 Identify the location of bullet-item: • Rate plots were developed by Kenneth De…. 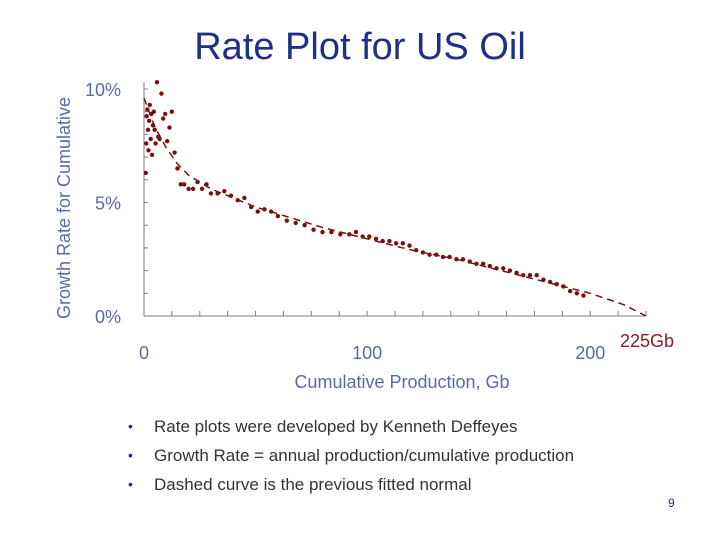
(351, 426).